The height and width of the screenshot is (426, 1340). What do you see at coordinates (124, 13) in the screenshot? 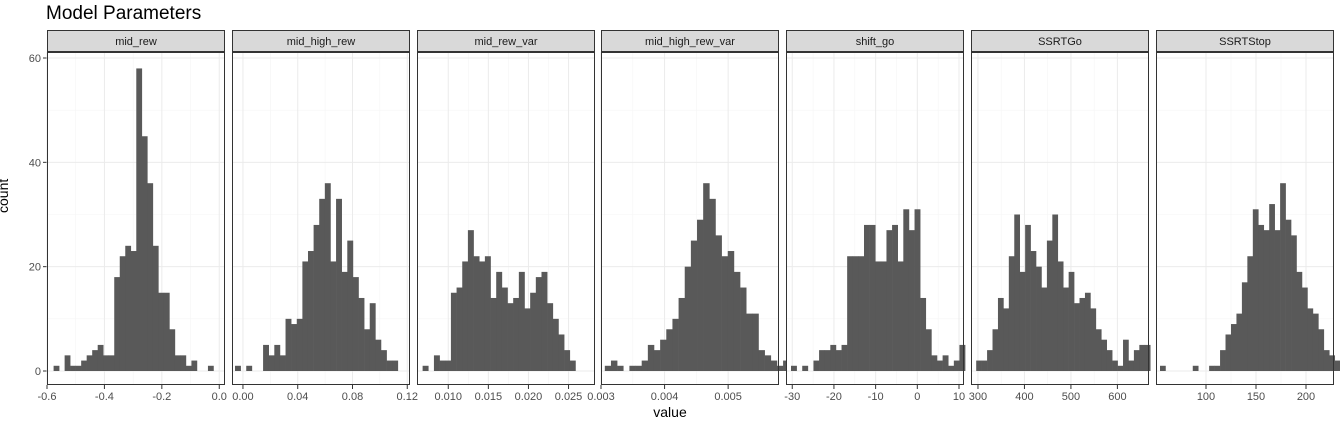
I see `chart-title: Model Parameters` at bounding box center [124, 13].